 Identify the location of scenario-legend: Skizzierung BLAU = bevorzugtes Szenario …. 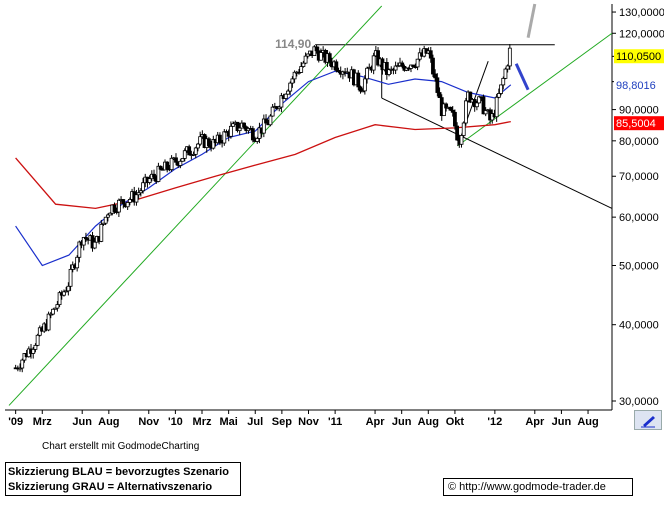
(123, 479).